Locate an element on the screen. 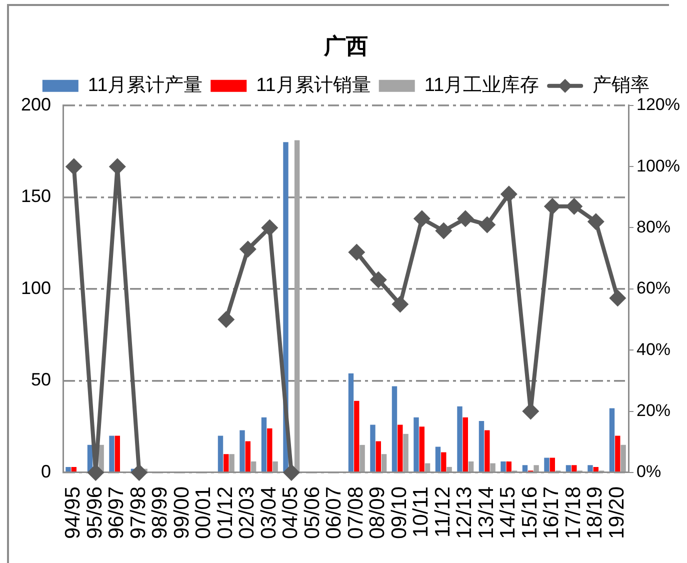 Image resolution: width=687 pixels, height=563 pixels. x-tick-label: 11/12 is located at coordinates (442, 512).